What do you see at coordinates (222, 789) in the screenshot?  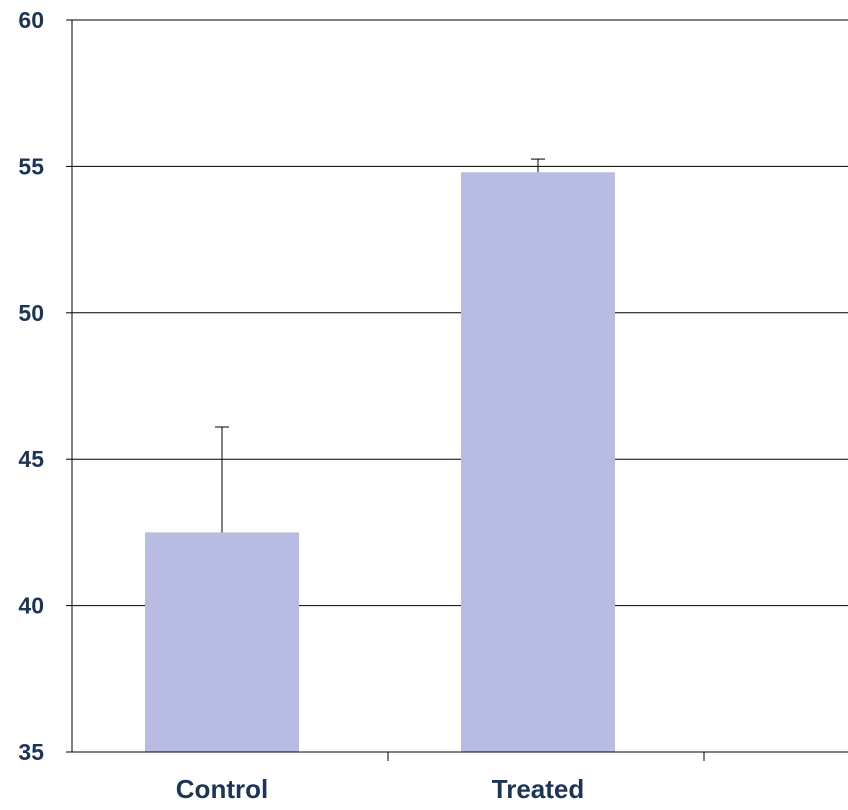 I see `category-label-control: Control` at bounding box center [222, 789].